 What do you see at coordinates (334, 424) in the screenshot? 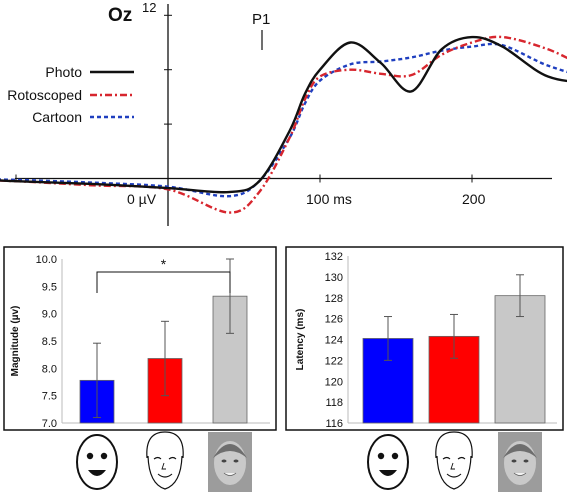
I see `bar-y-tick-label: 116` at bounding box center [334, 424].